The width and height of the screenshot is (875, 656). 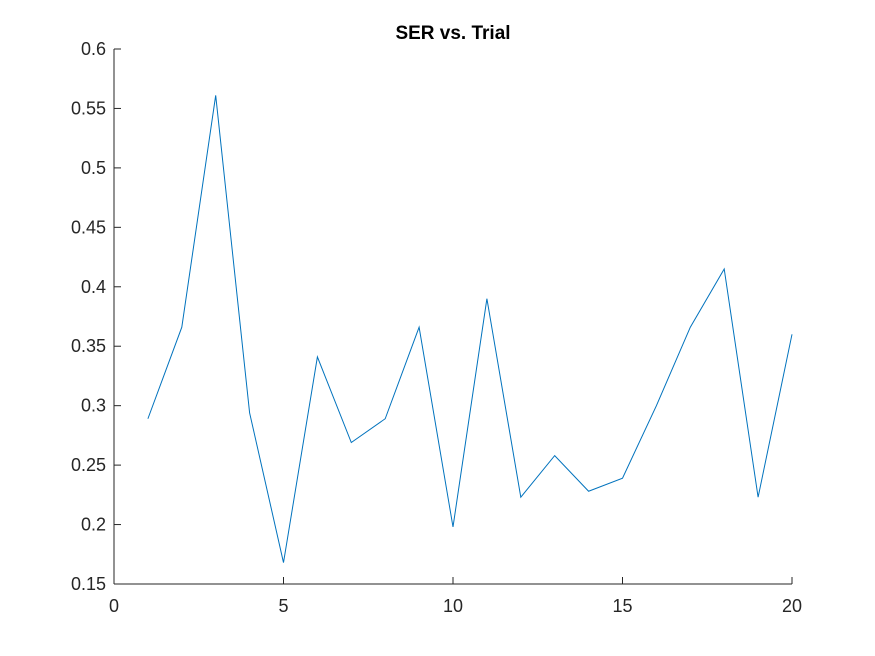 I want to click on x-tick-label: 15, so click(x=622, y=606).